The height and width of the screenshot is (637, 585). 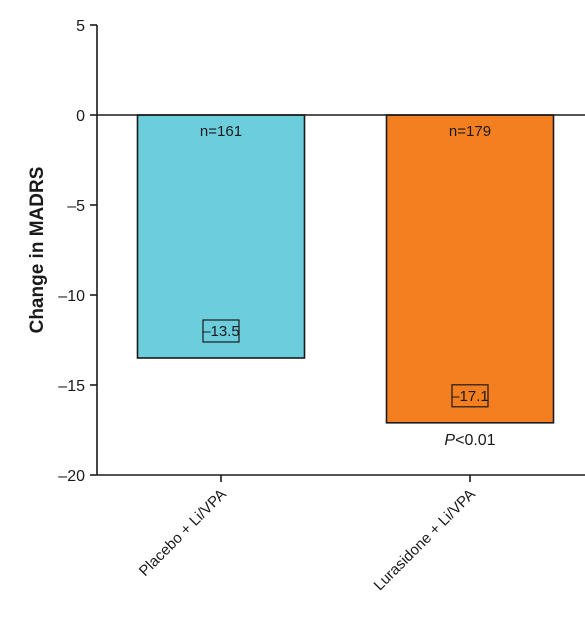 What do you see at coordinates (71, 476) in the screenshot?
I see `y-tick-label: –20` at bounding box center [71, 476].